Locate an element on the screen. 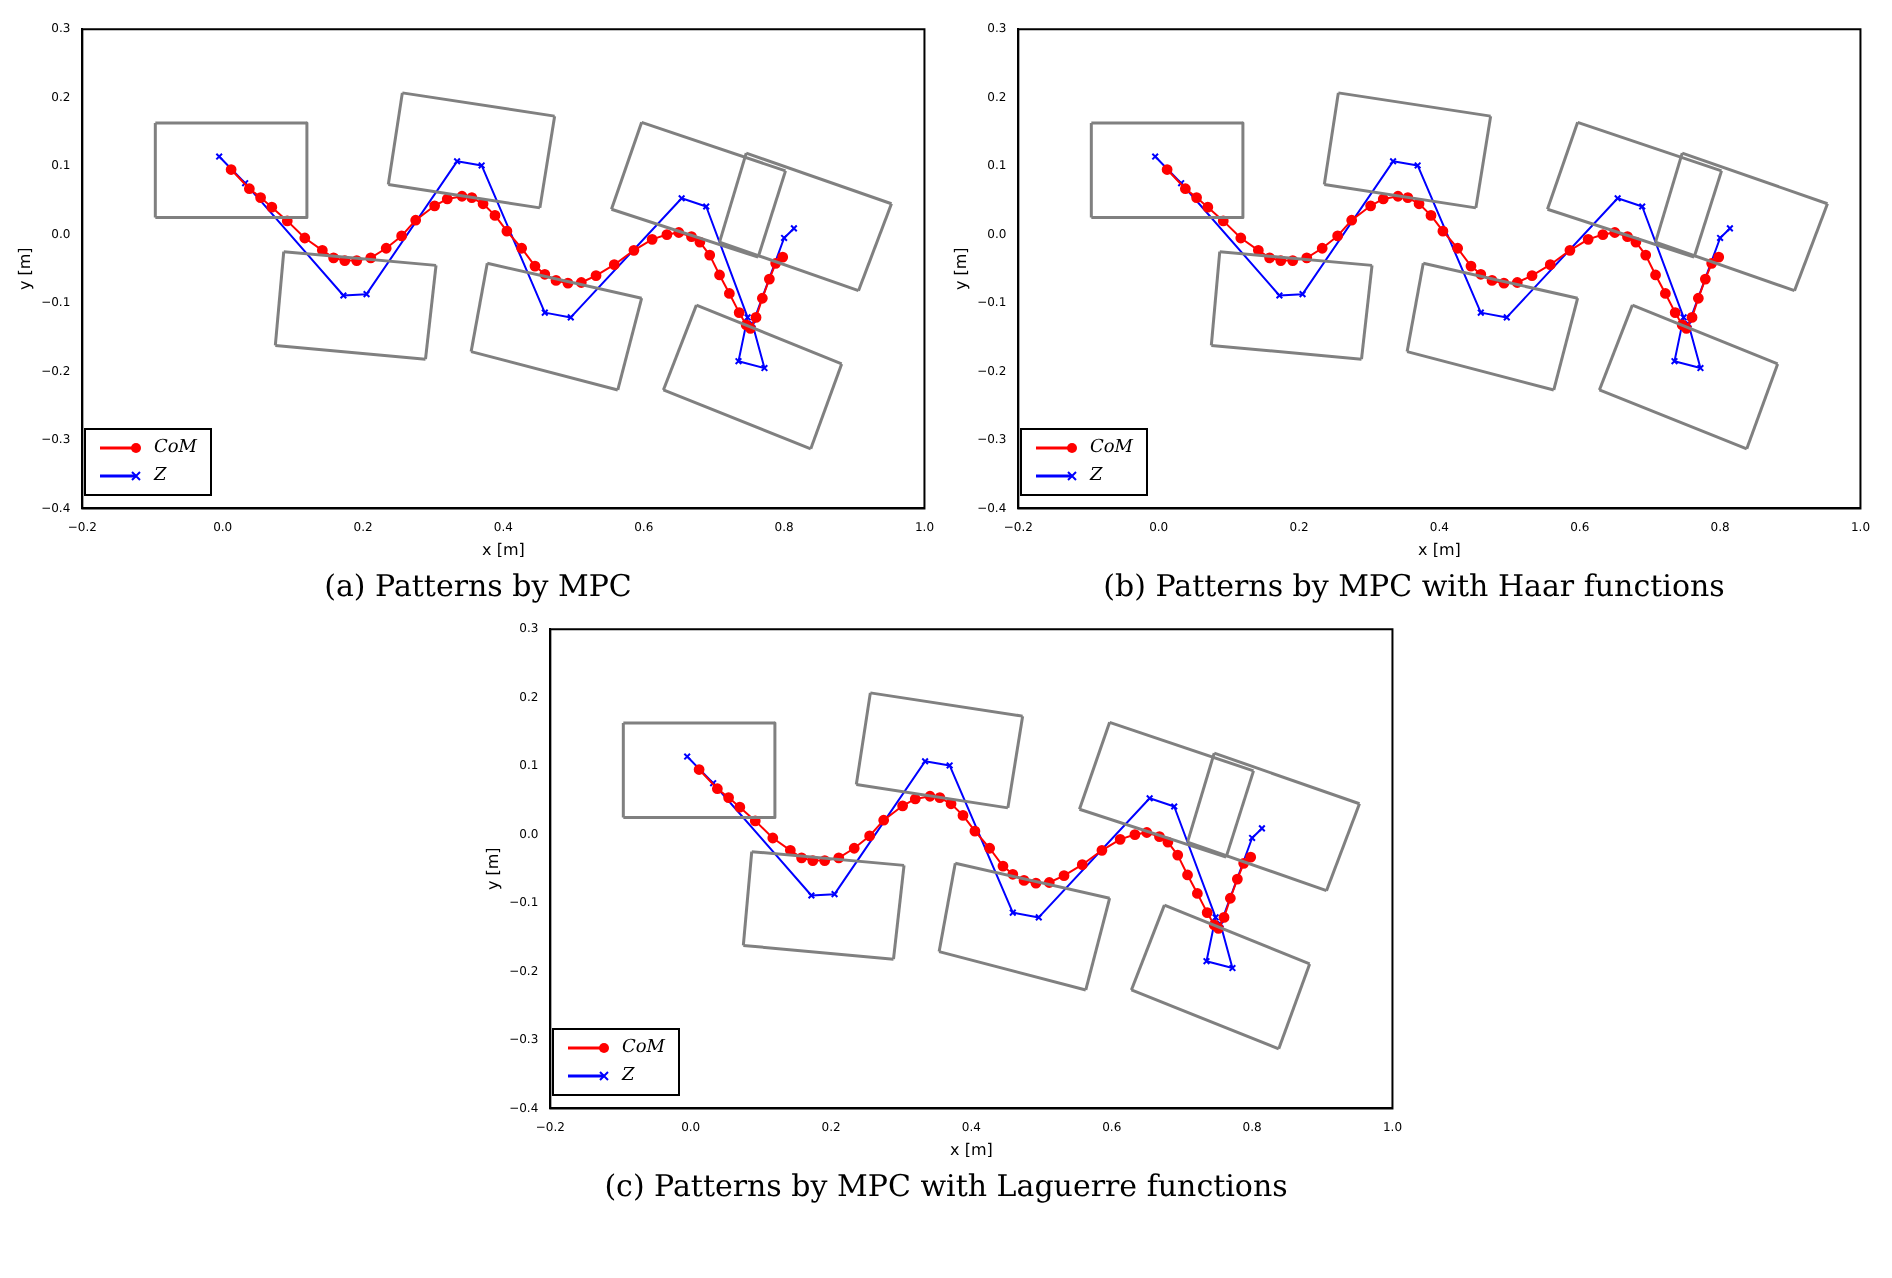  text: (b) Patterns by MPC with Haar functions is located at coordinates (1414, 586).